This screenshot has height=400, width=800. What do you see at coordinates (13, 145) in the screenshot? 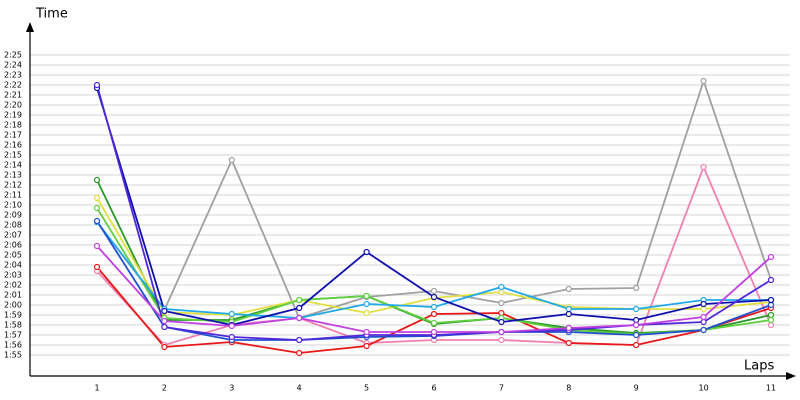
I see `y-tick-label: 2:16` at bounding box center [13, 145].